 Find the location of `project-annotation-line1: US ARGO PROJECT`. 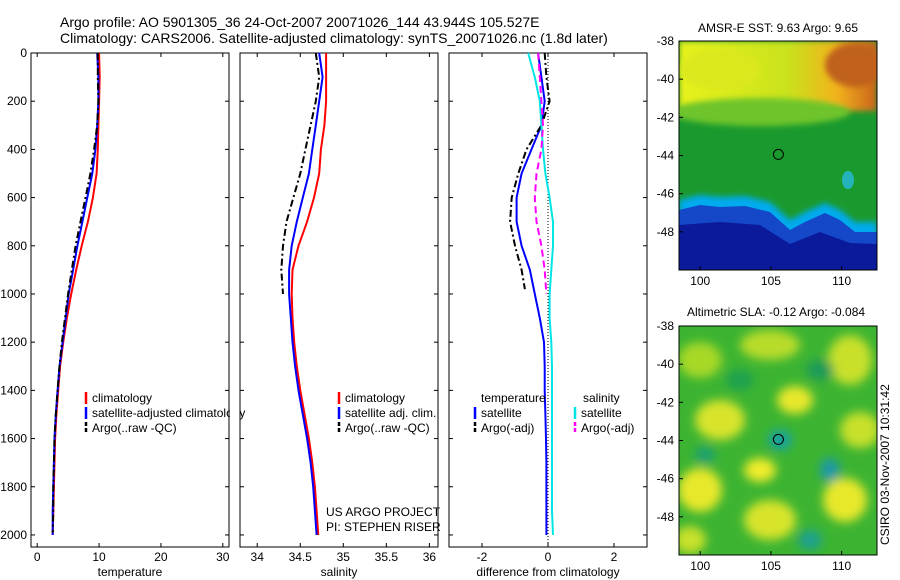

project-annotation-line1: US ARGO PROJECT is located at coordinates (383, 512).